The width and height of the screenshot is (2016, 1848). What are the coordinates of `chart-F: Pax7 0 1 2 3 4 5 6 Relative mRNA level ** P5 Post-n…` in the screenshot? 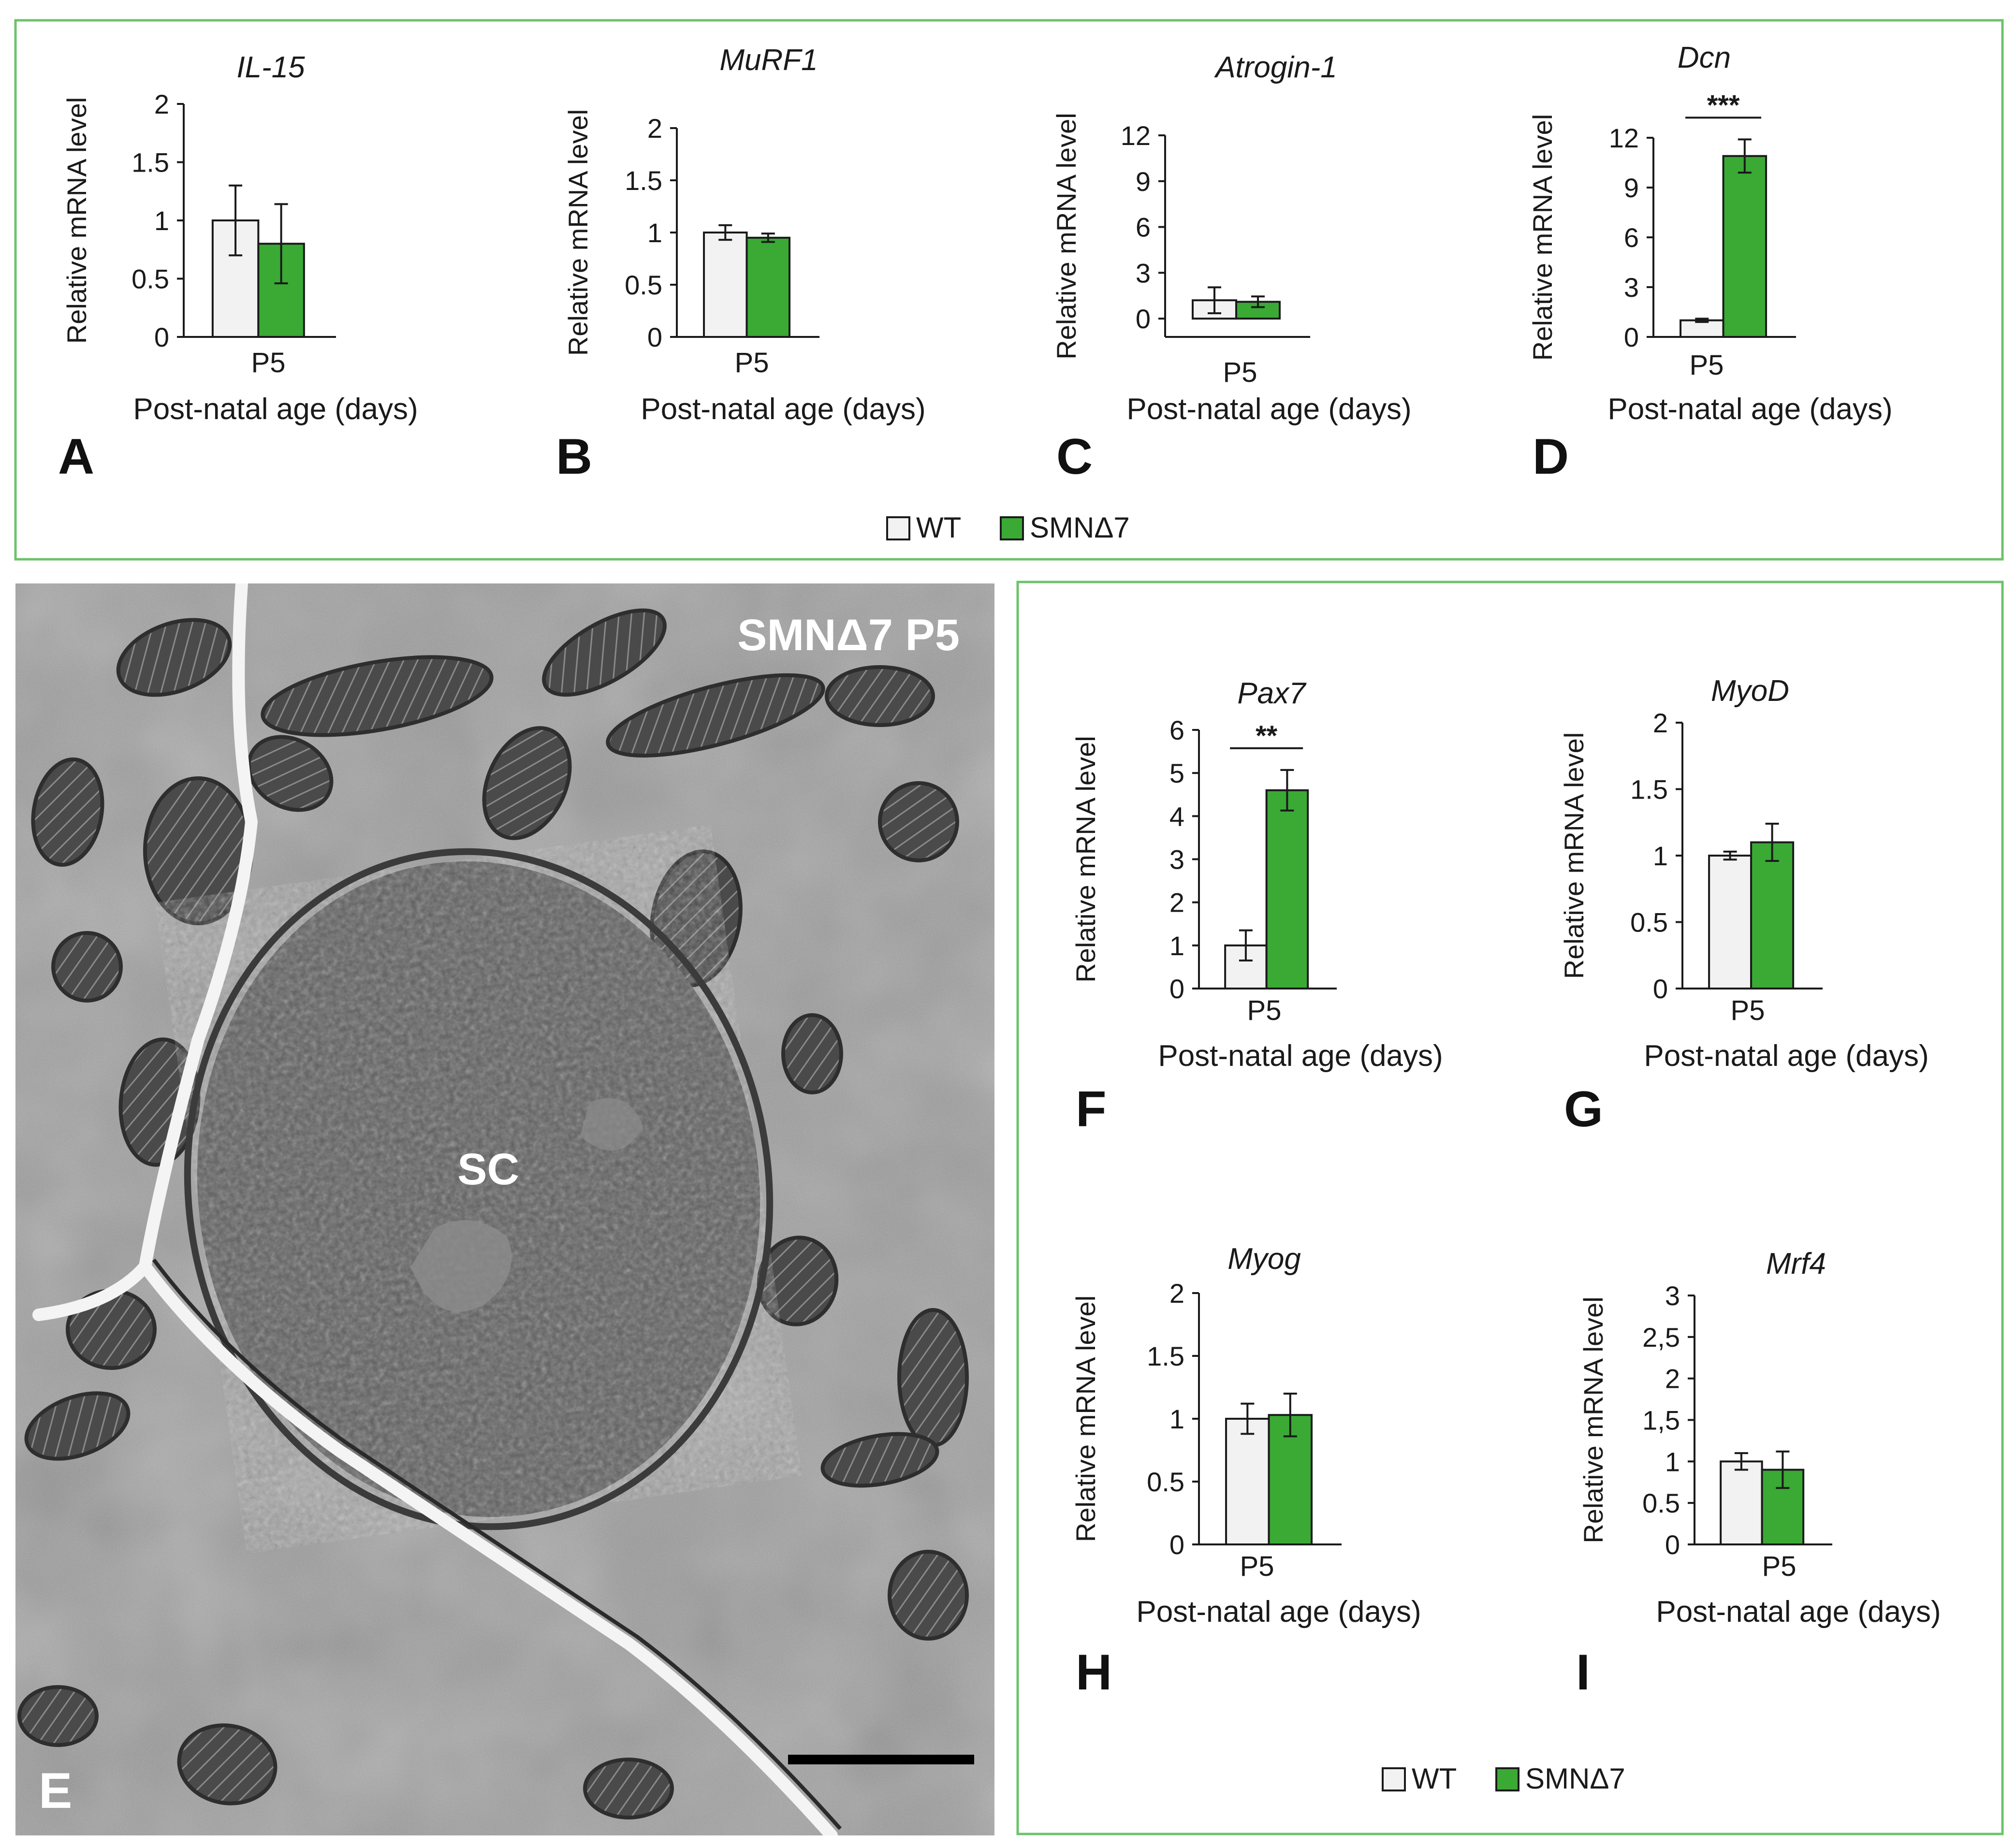 It's located at (1256, 907).